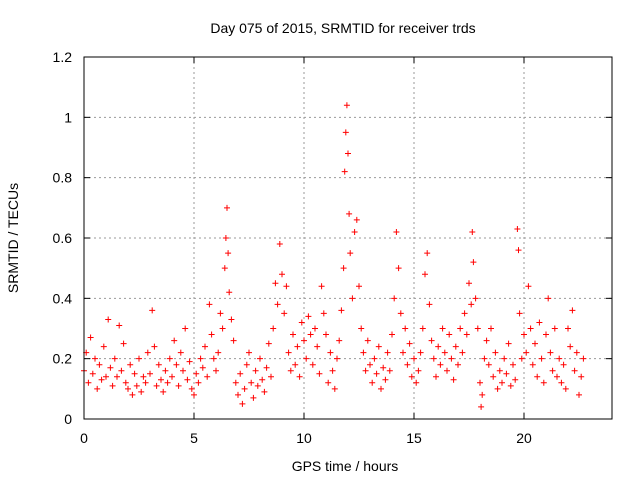 This screenshot has height=480, width=640. I want to click on y-tick-label: 0.2, so click(63, 359).